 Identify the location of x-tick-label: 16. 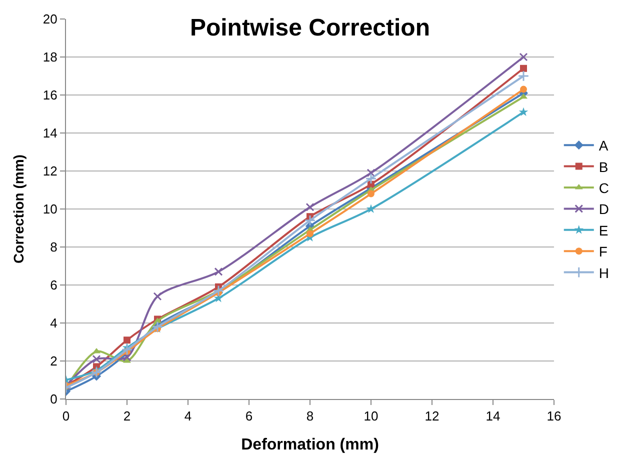
(554, 416).